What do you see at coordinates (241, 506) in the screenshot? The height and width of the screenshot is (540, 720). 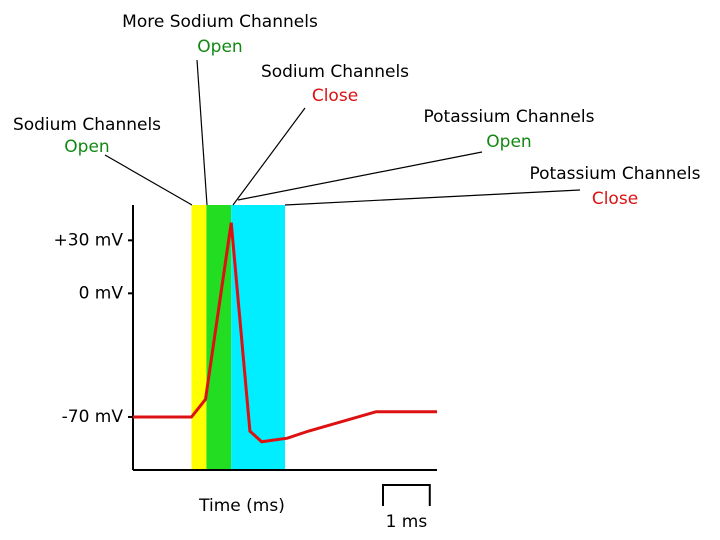 I see `x-axis-label: Time (ms)` at bounding box center [241, 506].